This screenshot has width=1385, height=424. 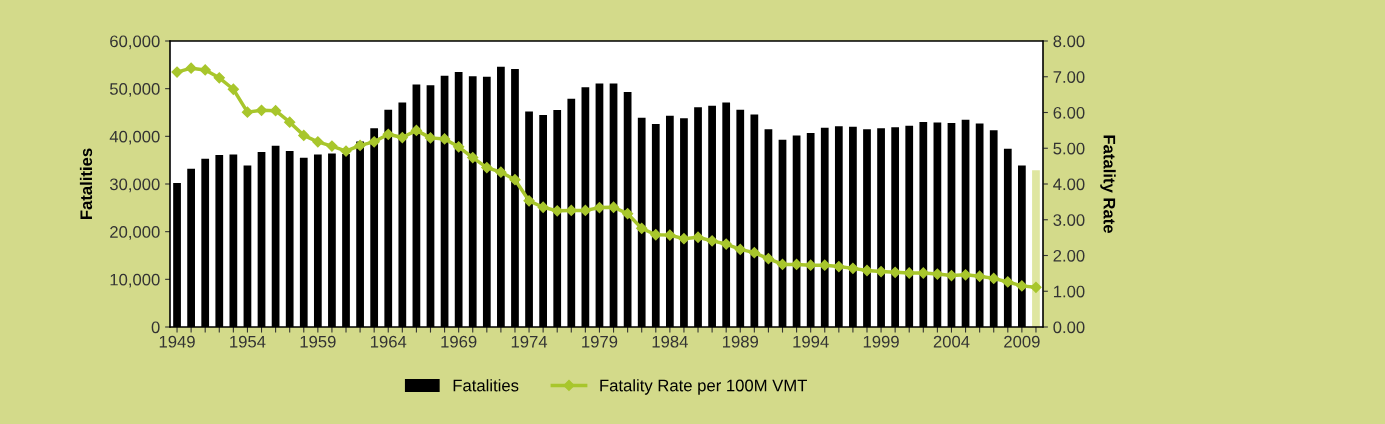 What do you see at coordinates (155, 327) in the screenshot?
I see `y-tick-label: 0` at bounding box center [155, 327].